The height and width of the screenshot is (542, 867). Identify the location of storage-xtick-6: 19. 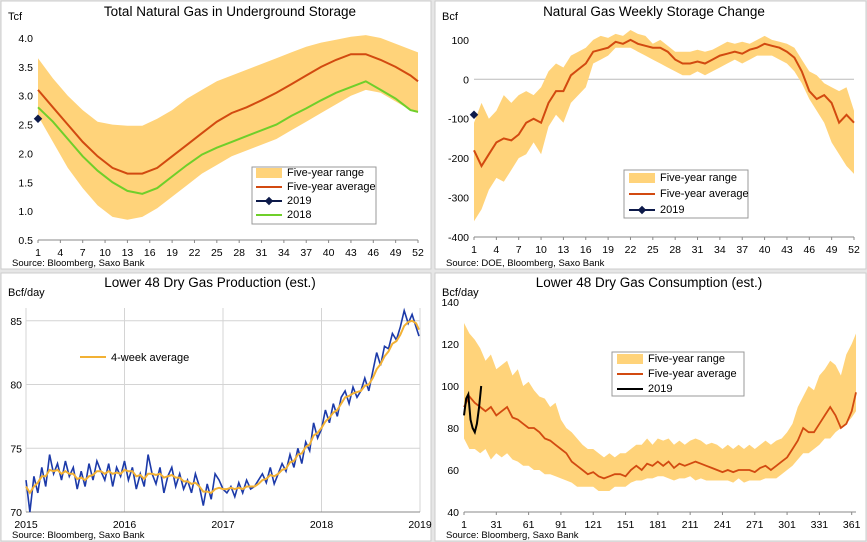
(172, 253).